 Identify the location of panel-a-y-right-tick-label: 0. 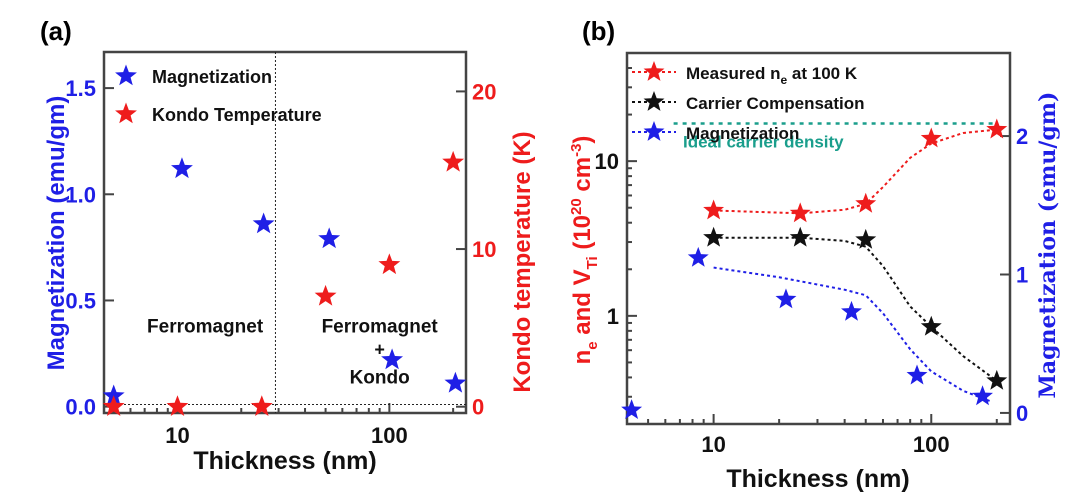
(478, 407).